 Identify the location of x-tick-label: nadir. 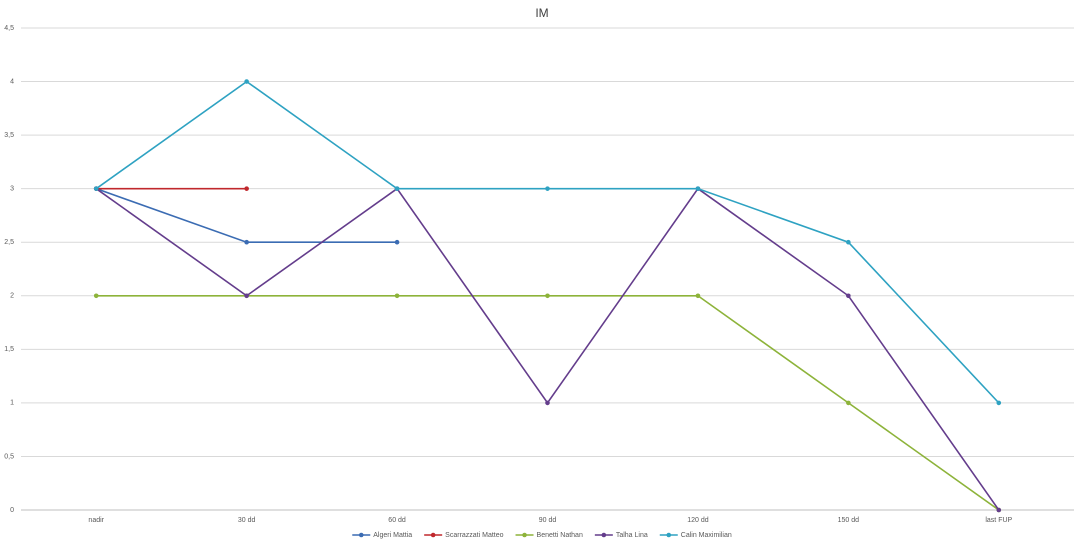
(96, 520).